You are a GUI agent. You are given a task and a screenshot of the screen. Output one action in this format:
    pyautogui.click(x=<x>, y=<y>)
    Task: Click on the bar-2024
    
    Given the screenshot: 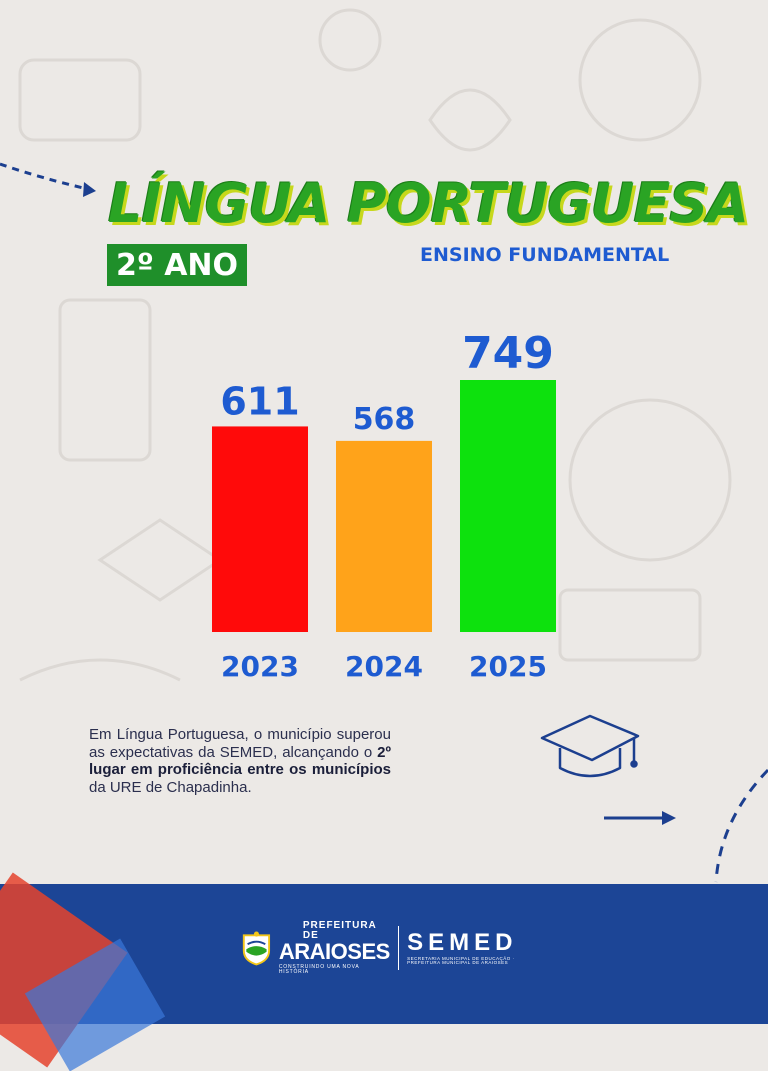 What is the action you would take?
    pyautogui.click(x=384, y=536)
    